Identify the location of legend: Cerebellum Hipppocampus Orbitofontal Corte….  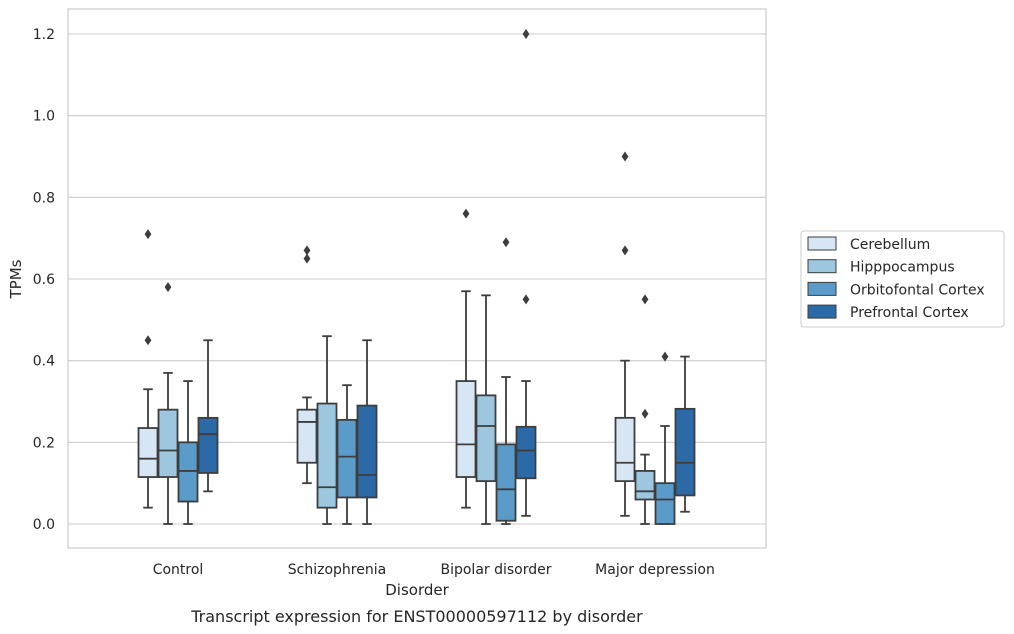
(902, 279).